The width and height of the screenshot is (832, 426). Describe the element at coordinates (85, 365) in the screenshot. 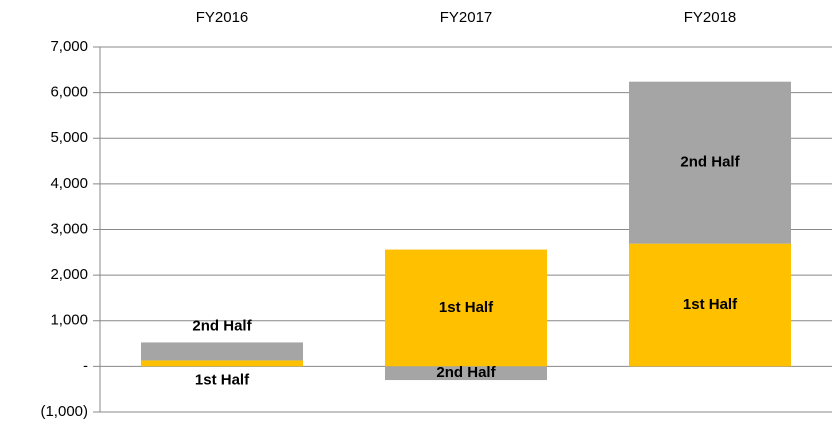

I see `y-tick-label: -` at that location.